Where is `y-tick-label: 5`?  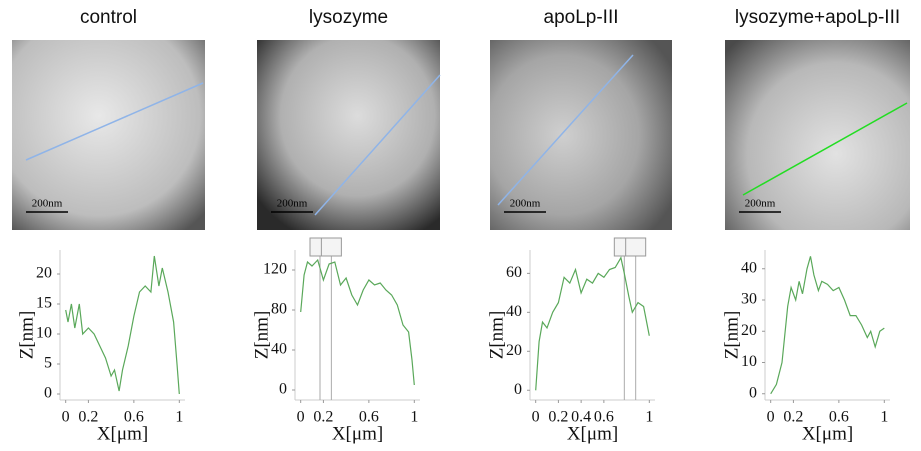 y-tick-label: 5 is located at coordinates (48, 363).